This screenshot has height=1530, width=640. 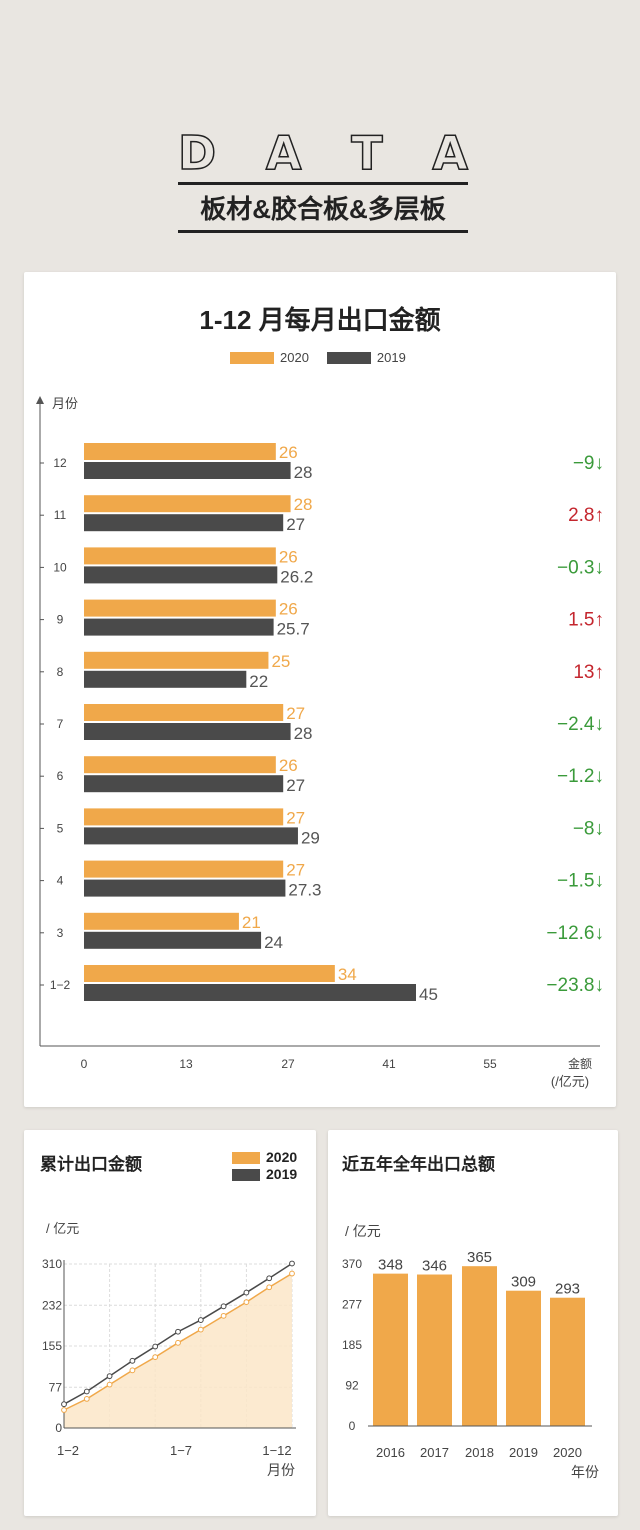 I want to click on header: D A T A 板材&胶合板&多层板, so click(x=323, y=179).